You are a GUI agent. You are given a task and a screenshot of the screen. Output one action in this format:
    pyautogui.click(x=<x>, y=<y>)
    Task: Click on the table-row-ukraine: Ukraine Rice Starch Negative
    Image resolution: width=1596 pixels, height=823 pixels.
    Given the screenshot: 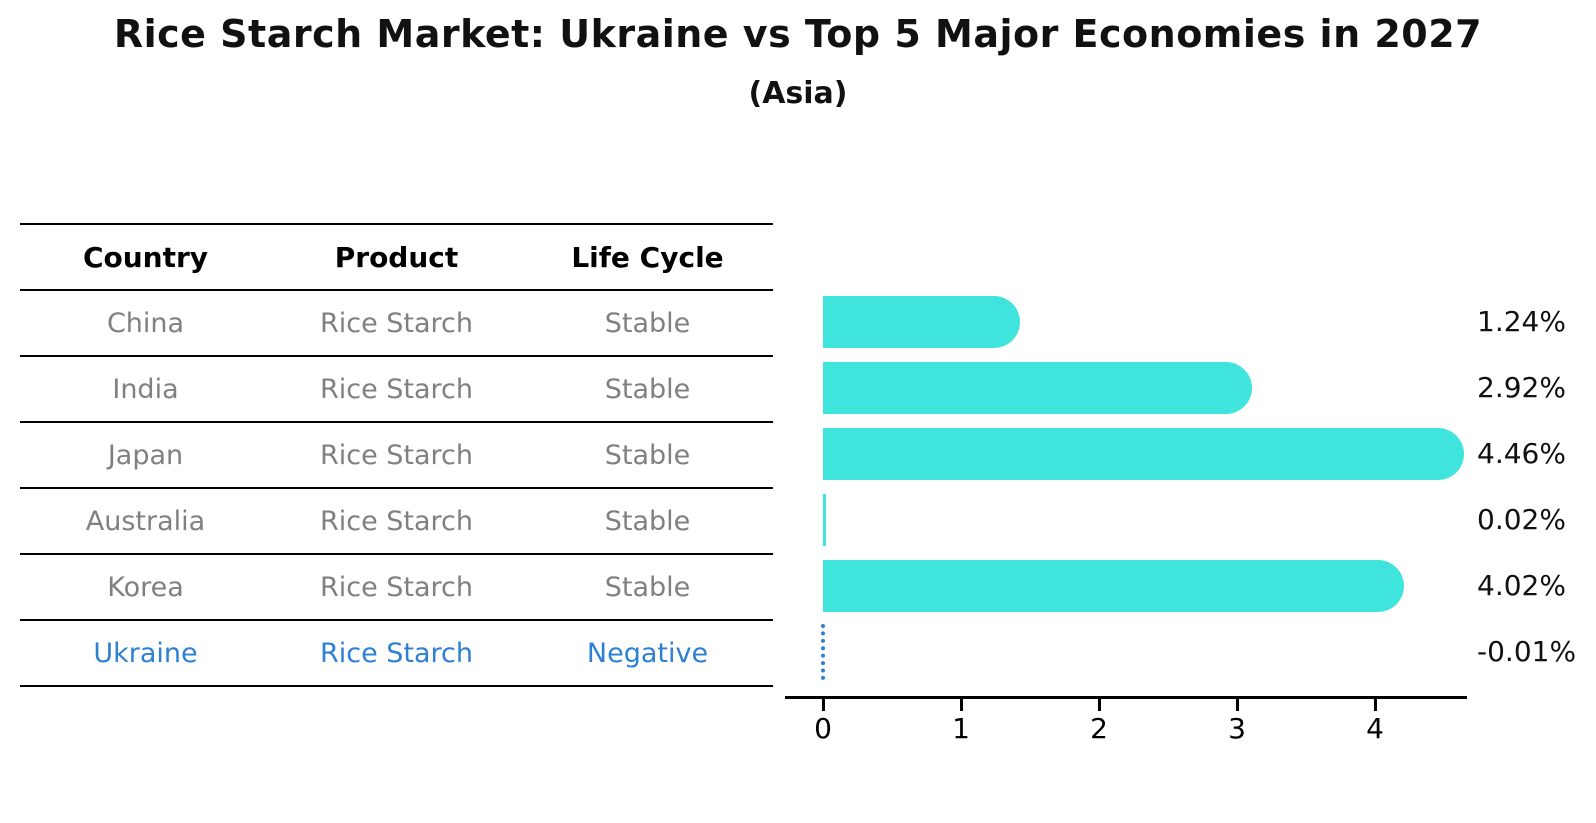 What is the action you would take?
    pyautogui.click(x=396, y=652)
    